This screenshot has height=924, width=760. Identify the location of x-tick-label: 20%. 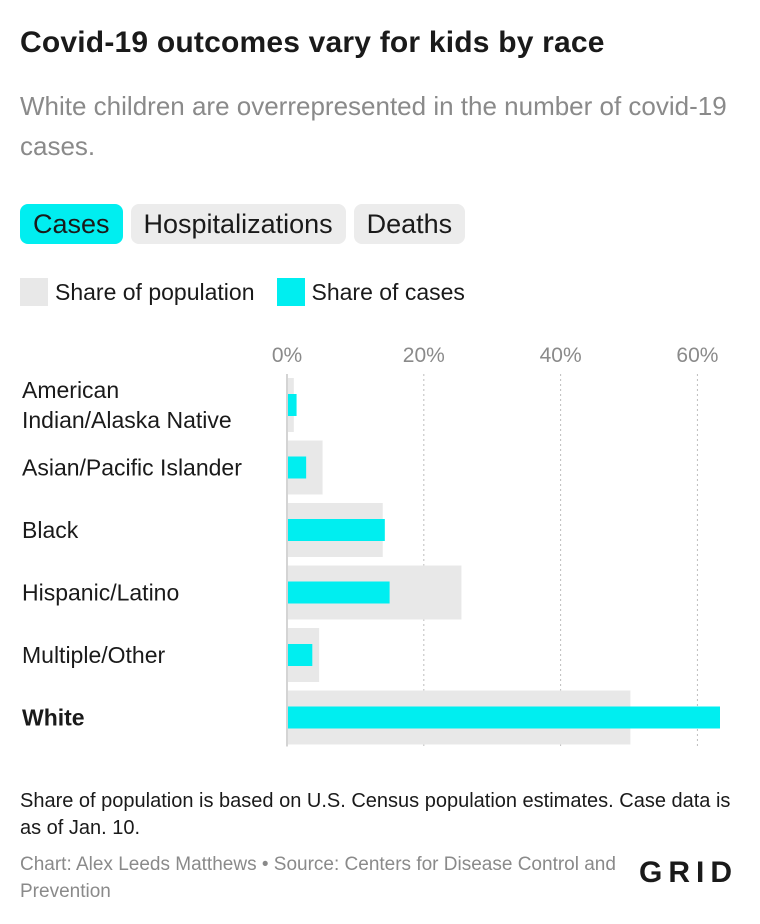
(424, 355).